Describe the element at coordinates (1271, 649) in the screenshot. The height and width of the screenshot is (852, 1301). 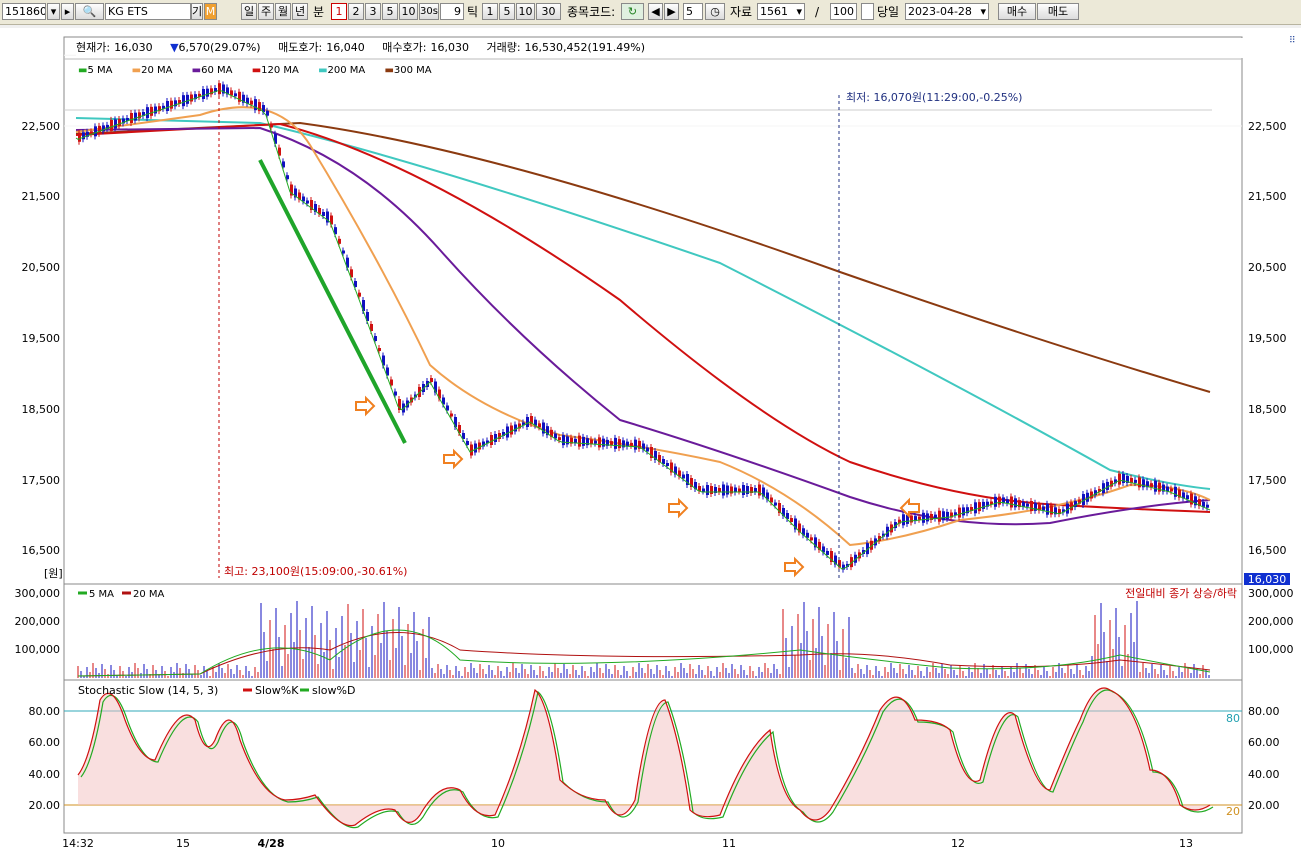
I see `volume-tick-right: 100,000` at that location.